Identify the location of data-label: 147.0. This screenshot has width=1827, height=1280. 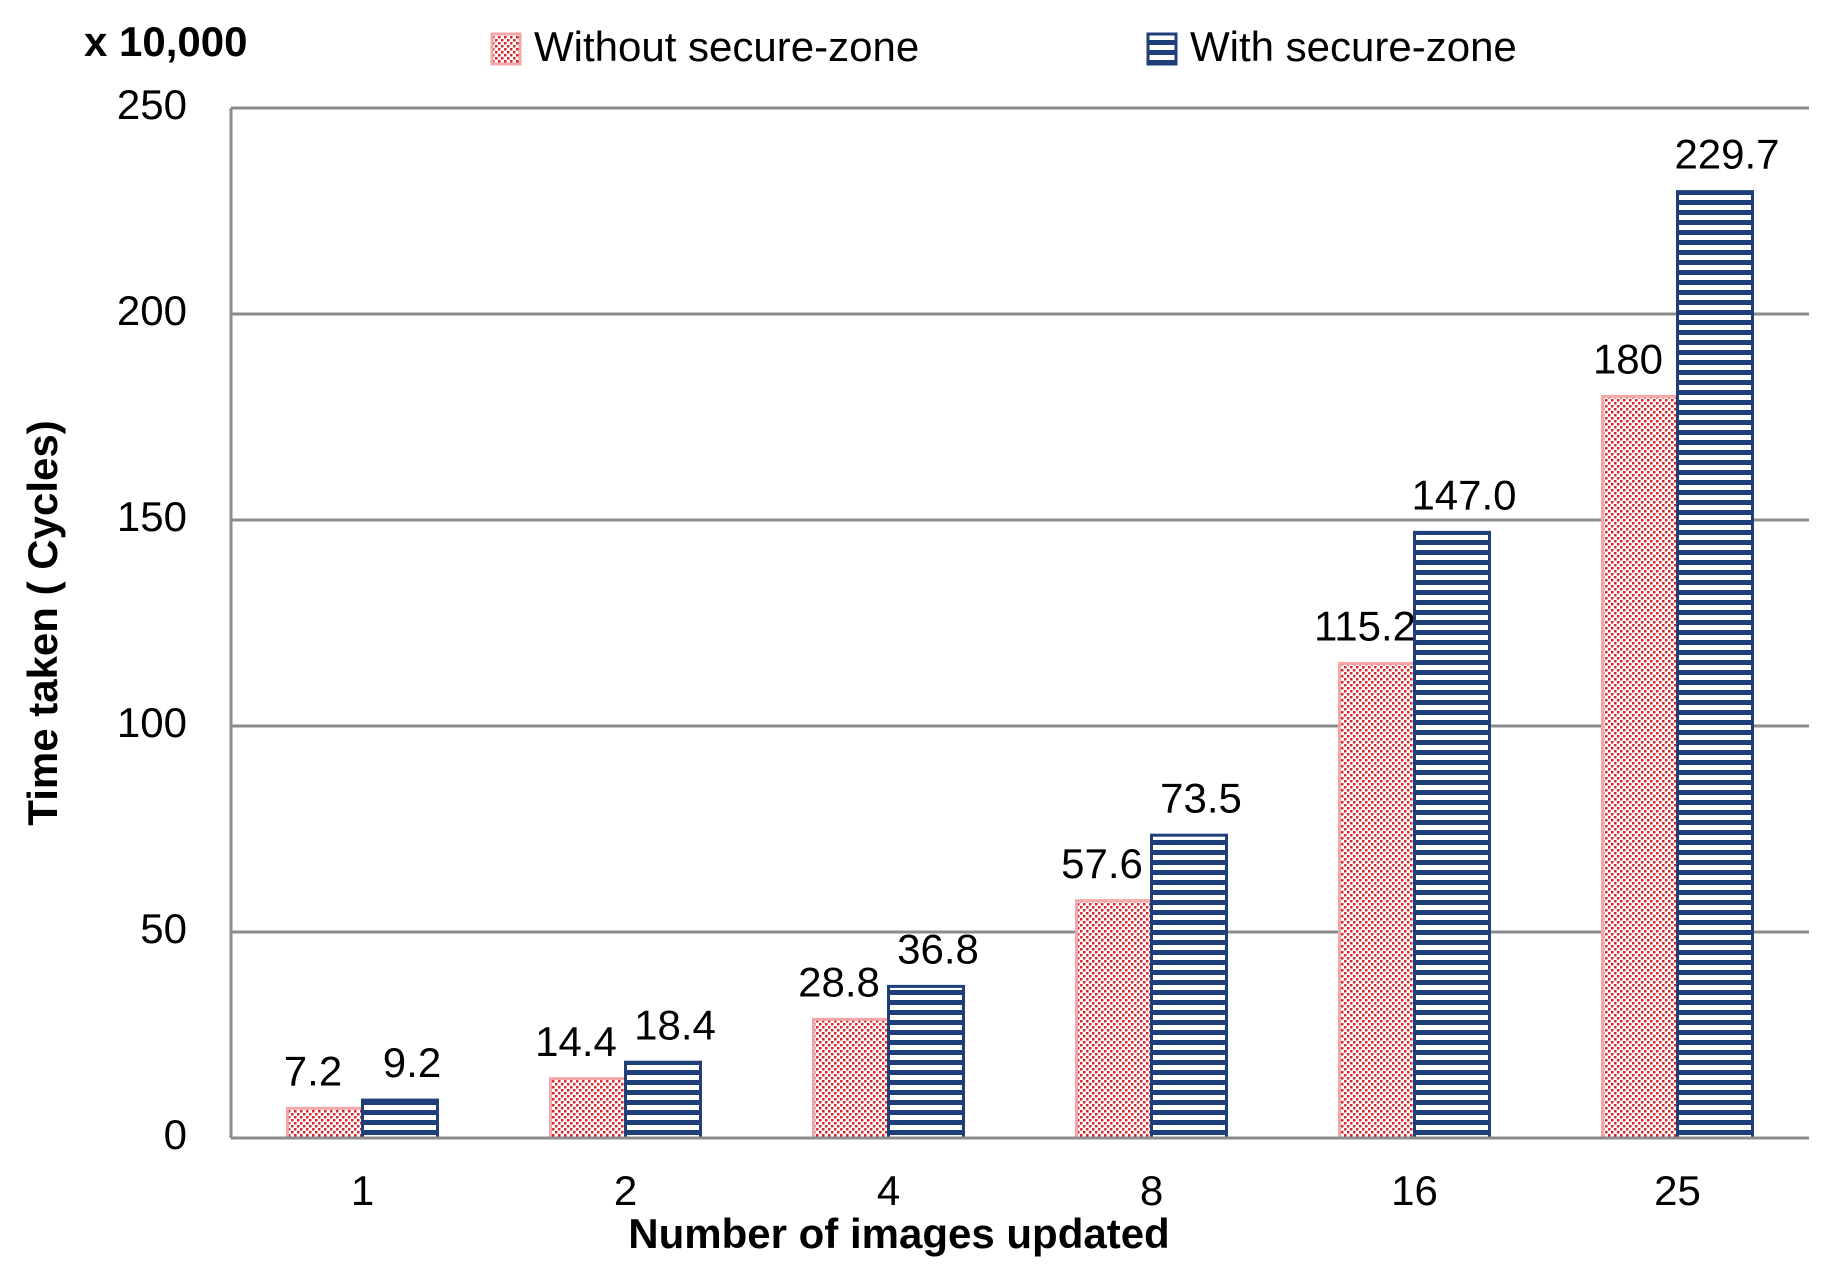
(1463, 494).